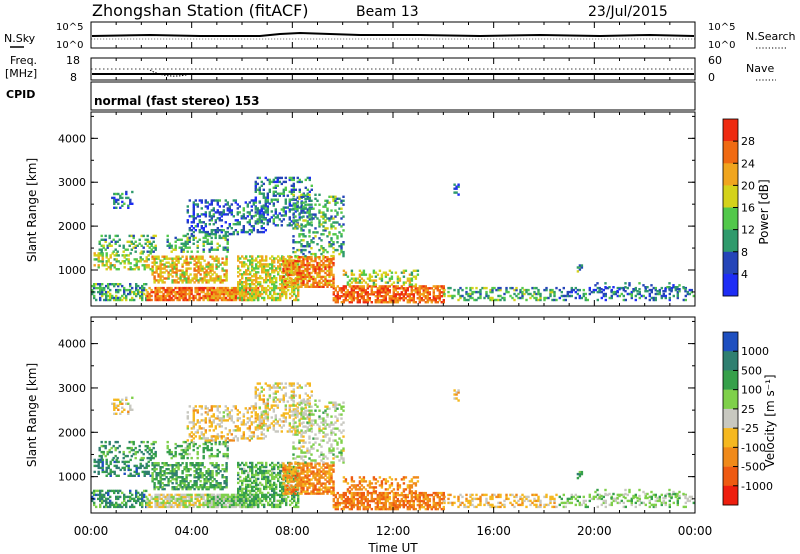  What do you see at coordinates (711, 77) in the screenshot?
I see `nave-tick-bottom: 0` at bounding box center [711, 77].